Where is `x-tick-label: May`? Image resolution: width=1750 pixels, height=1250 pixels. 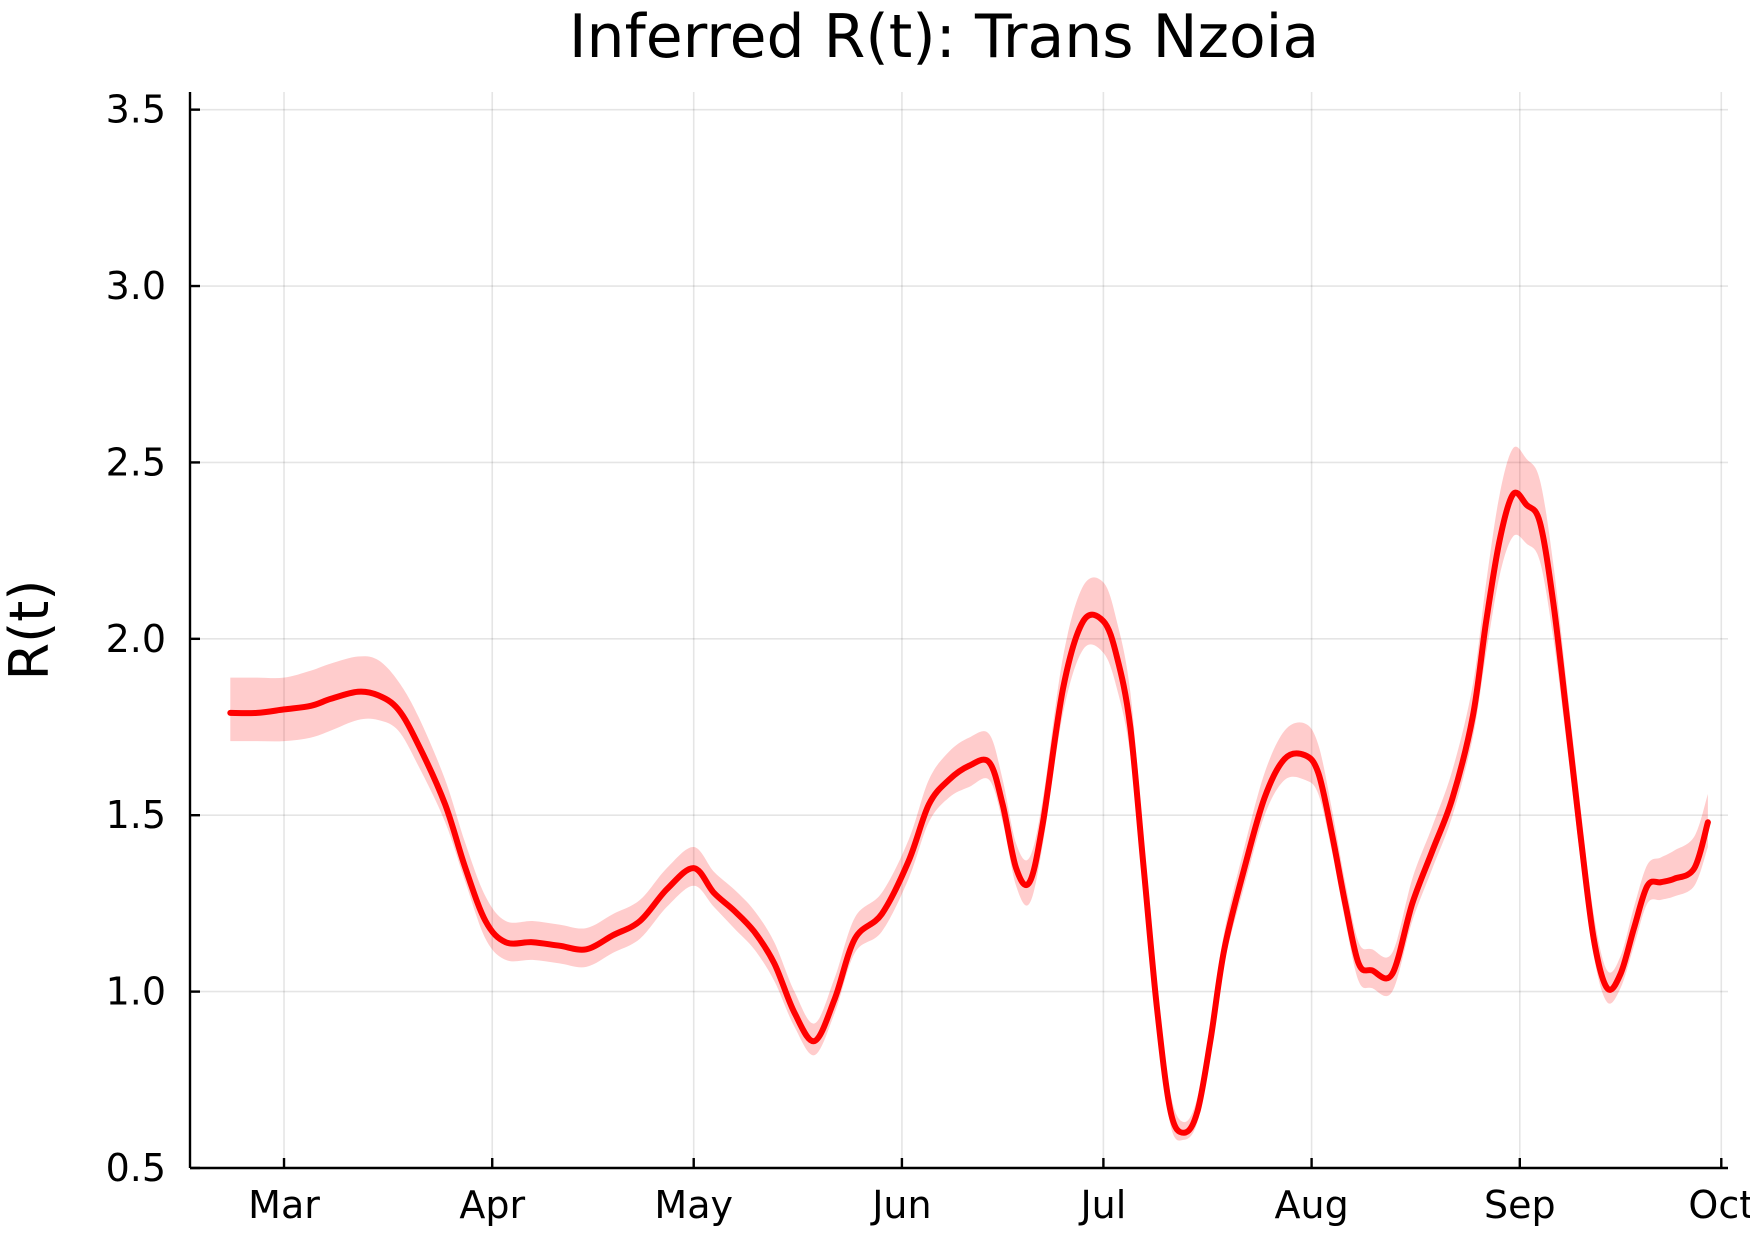
x-tick-label: May is located at coordinates (693, 1205).